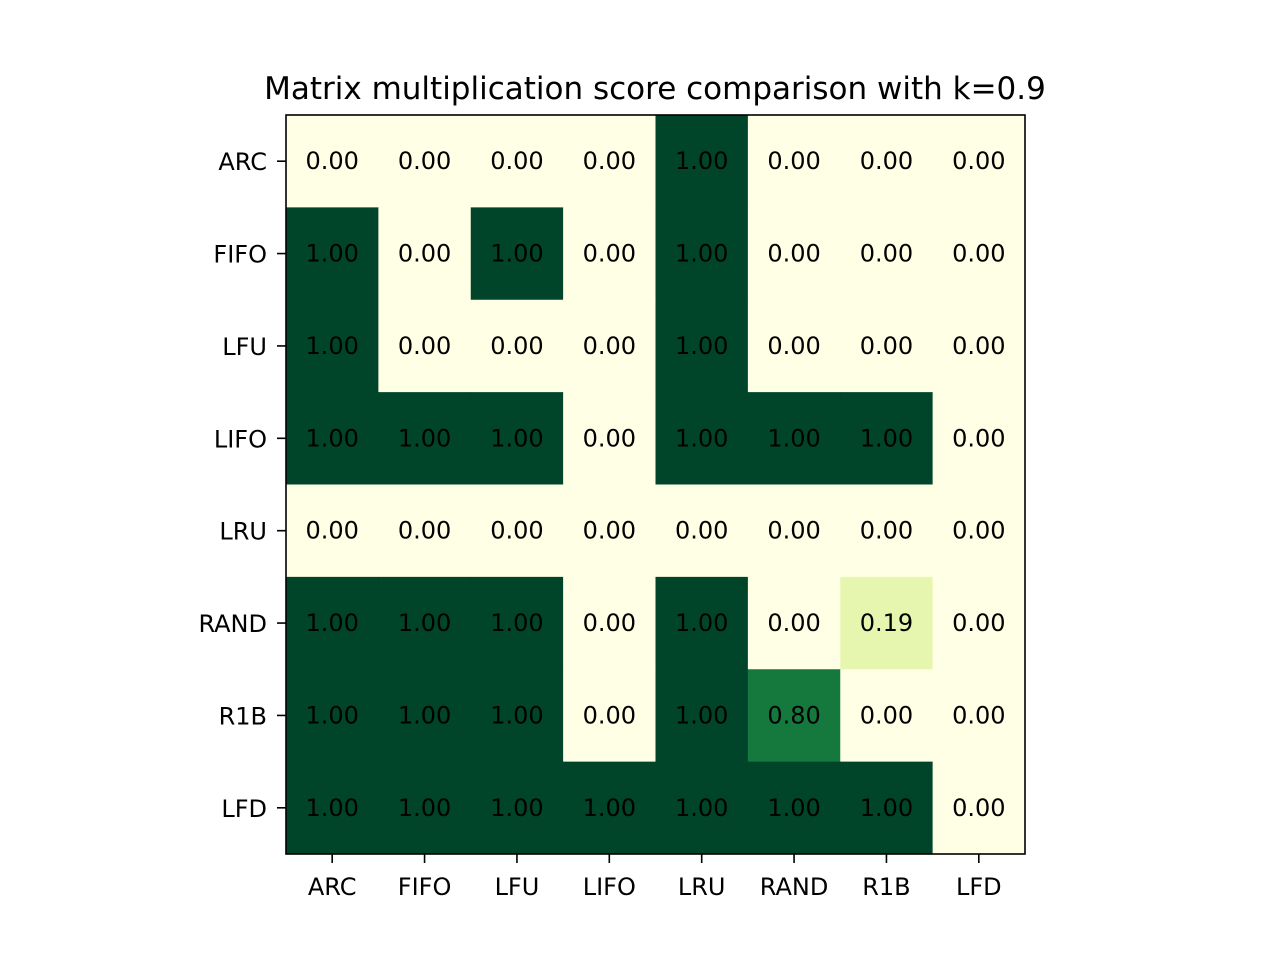 The image size is (1280, 964). Describe the element at coordinates (979, 887) in the screenshot. I see `x-tick-label: LFD` at that location.